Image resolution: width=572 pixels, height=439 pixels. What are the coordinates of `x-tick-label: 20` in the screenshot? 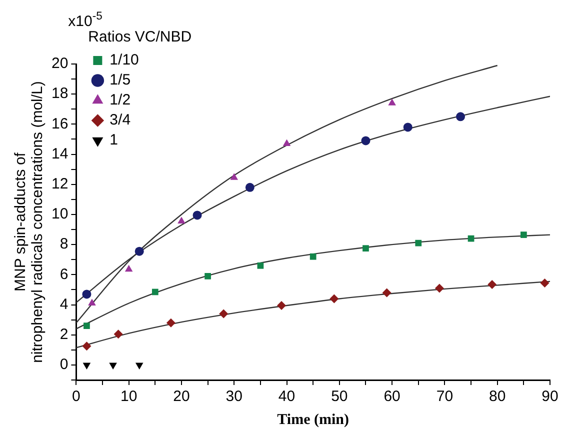 It's located at (181, 397).